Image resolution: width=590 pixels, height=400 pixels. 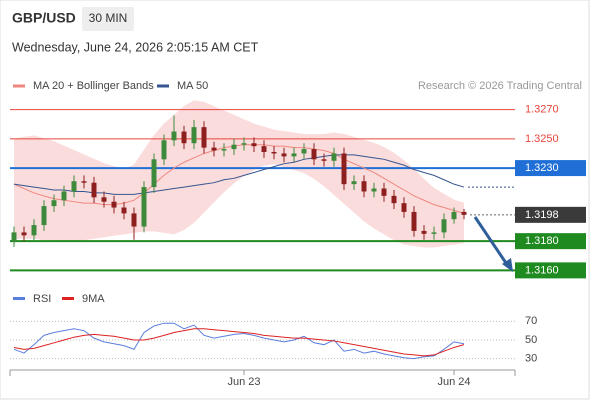 I want to click on forecast-arrowhead, so click(x=507, y=265).